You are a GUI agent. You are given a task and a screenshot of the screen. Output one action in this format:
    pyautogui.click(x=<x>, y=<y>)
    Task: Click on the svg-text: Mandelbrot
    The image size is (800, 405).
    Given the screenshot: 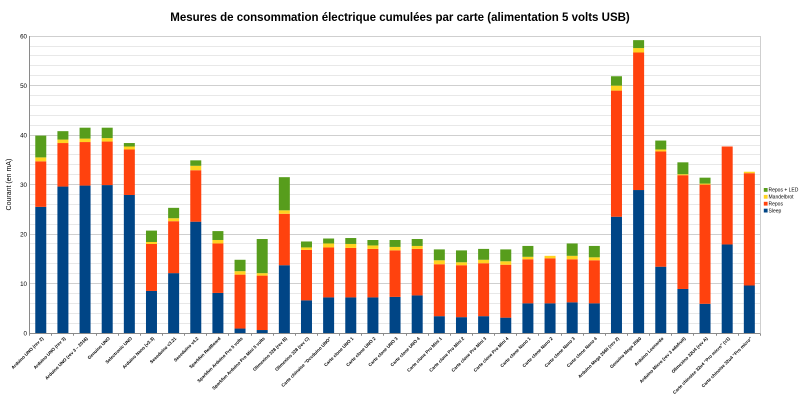 What is the action you would take?
    pyautogui.click(x=782, y=198)
    